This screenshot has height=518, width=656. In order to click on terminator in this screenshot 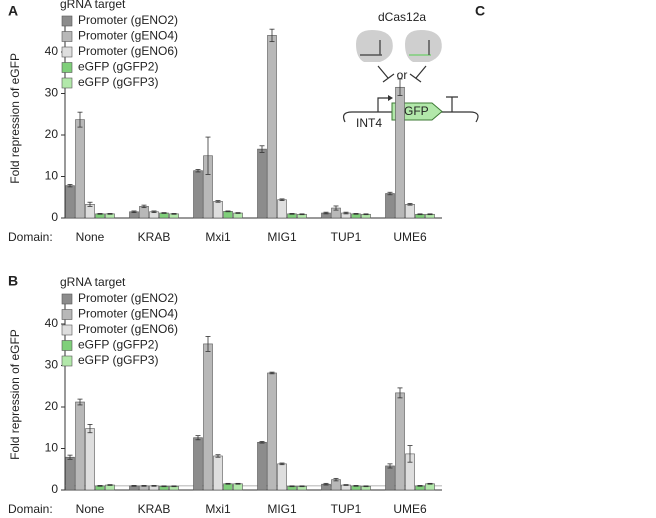, I will do `click(452, 104)`.